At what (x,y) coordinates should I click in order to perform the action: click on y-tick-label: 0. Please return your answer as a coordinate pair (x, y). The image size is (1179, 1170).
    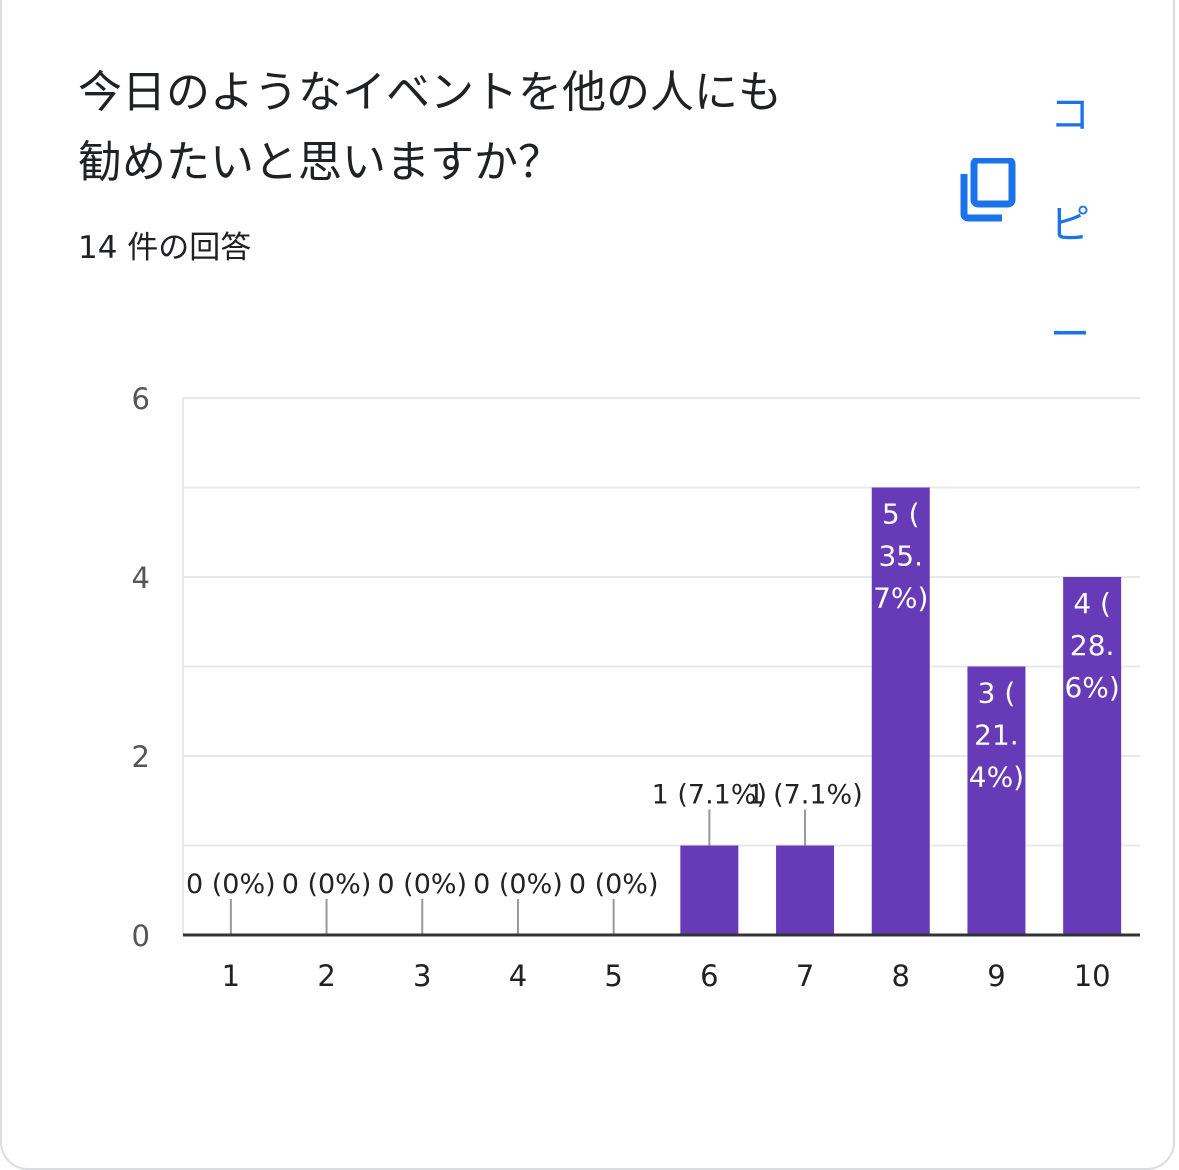
    Looking at the image, I should click on (141, 936).